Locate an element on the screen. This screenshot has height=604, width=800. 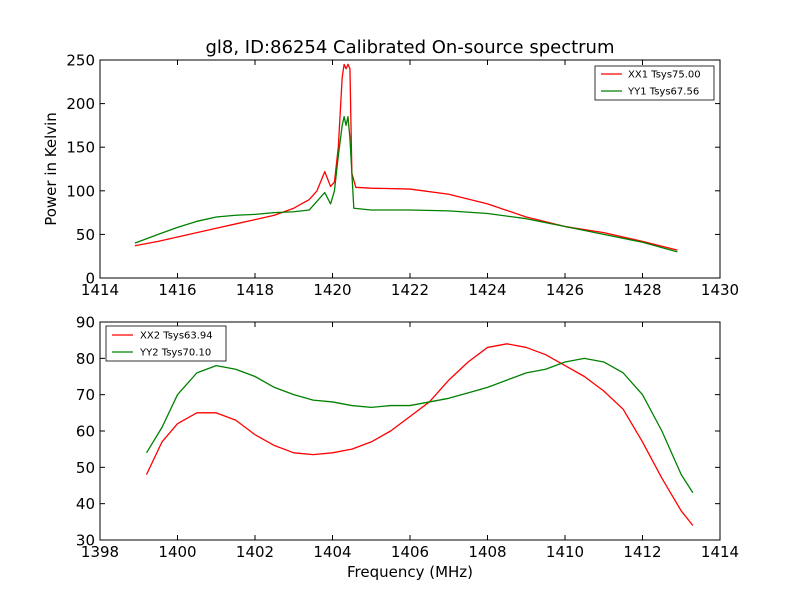
top-x-tick-label: 1424 is located at coordinates (487, 290).